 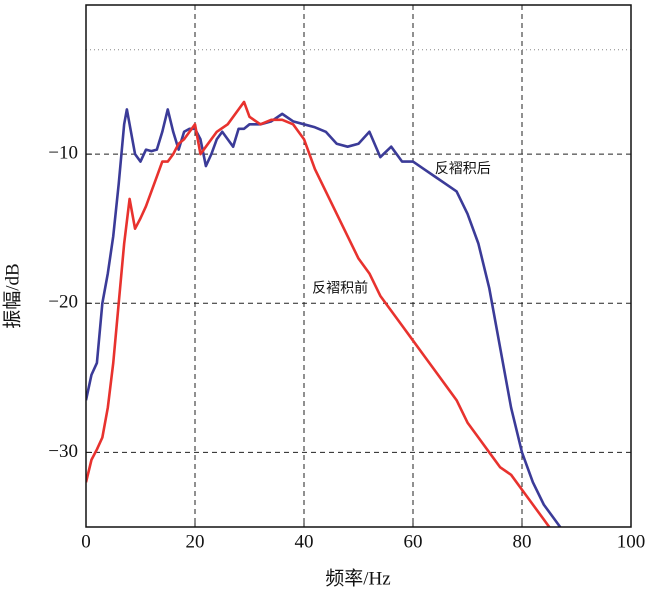 What do you see at coordinates (304, 541) in the screenshot?
I see `x-tick-label: 40` at bounding box center [304, 541].